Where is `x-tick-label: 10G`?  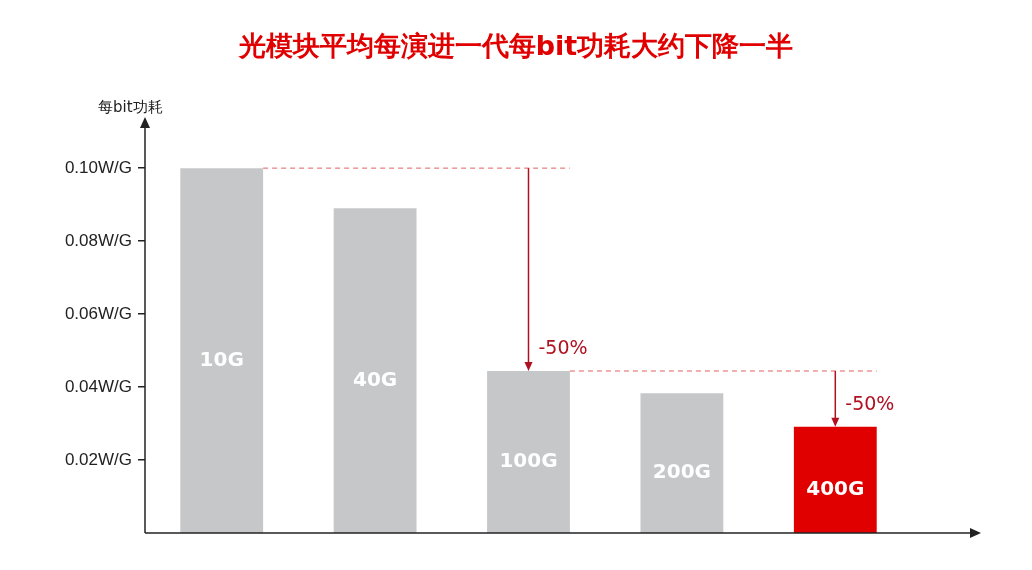
x-tick-label: 10G is located at coordinates (221, 358).